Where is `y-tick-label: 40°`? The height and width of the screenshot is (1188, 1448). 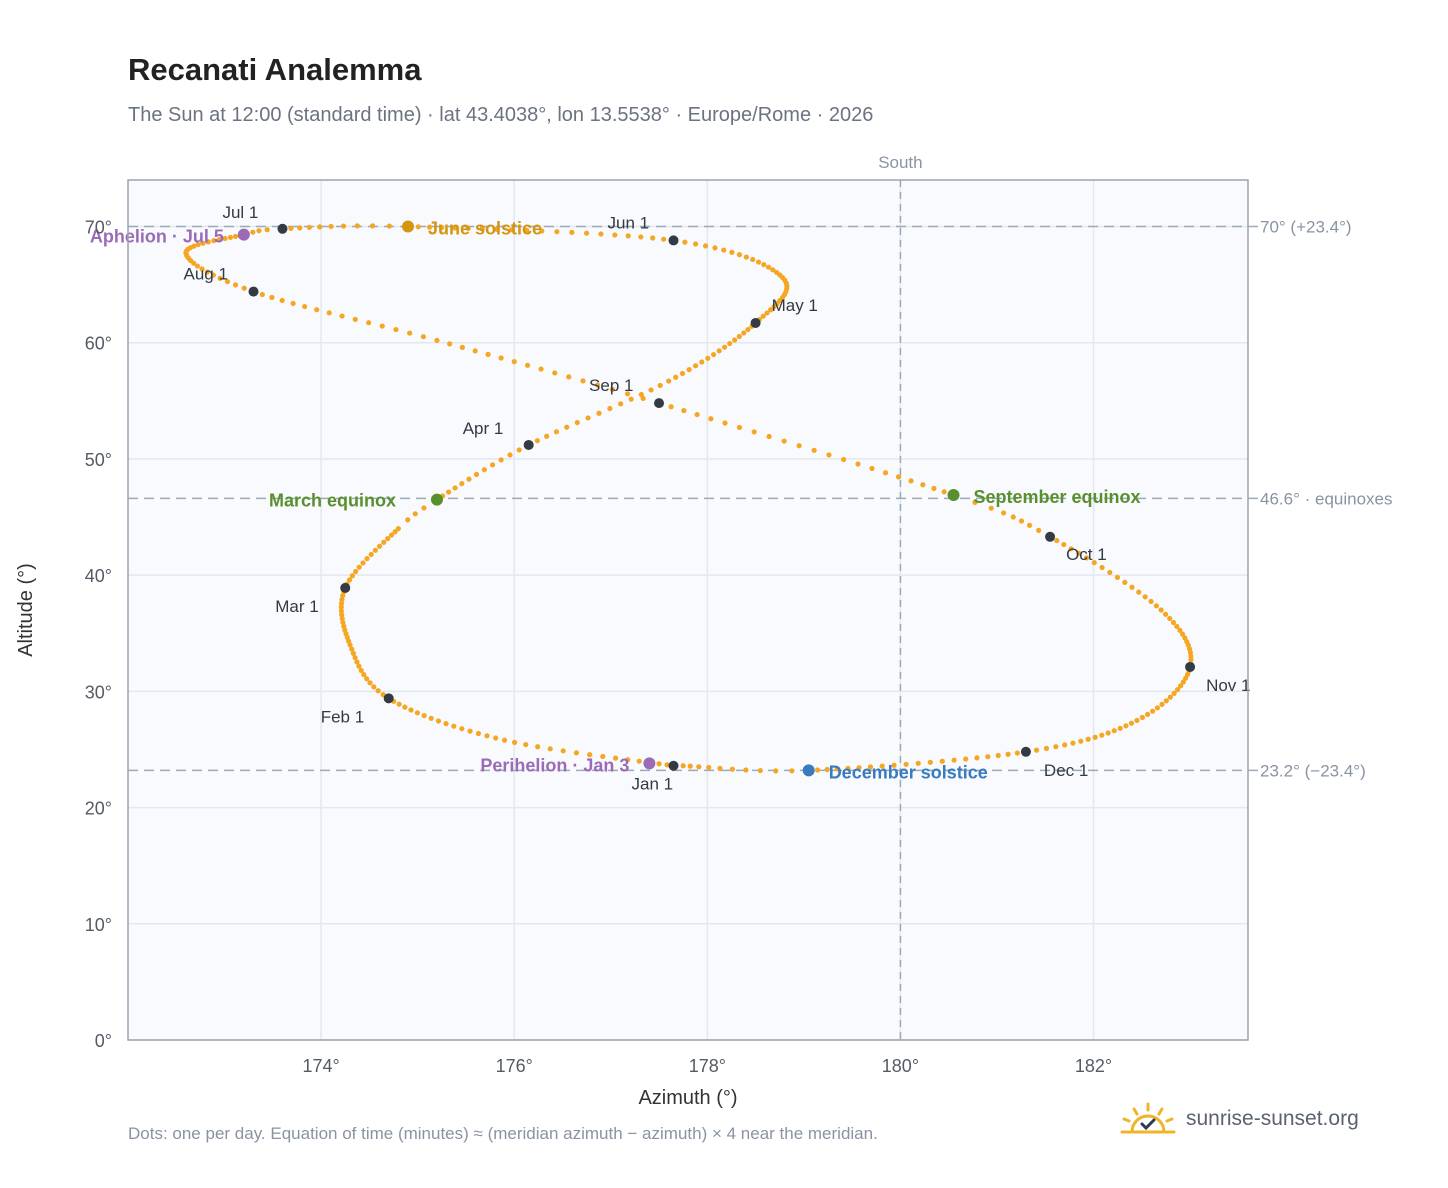 y-tick-label: 40° is located at coordinates (98, 576).